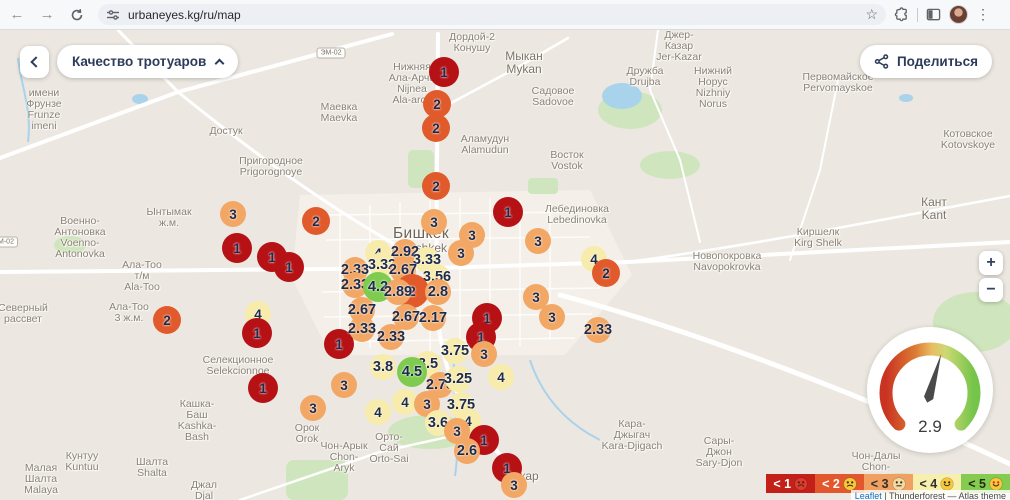 The image size is (1010, 500). Describe the element at coordinates (492, 14) in the screenshot. I see `url-bar: urbaneyes.kg/ru/map ☆` at that location.